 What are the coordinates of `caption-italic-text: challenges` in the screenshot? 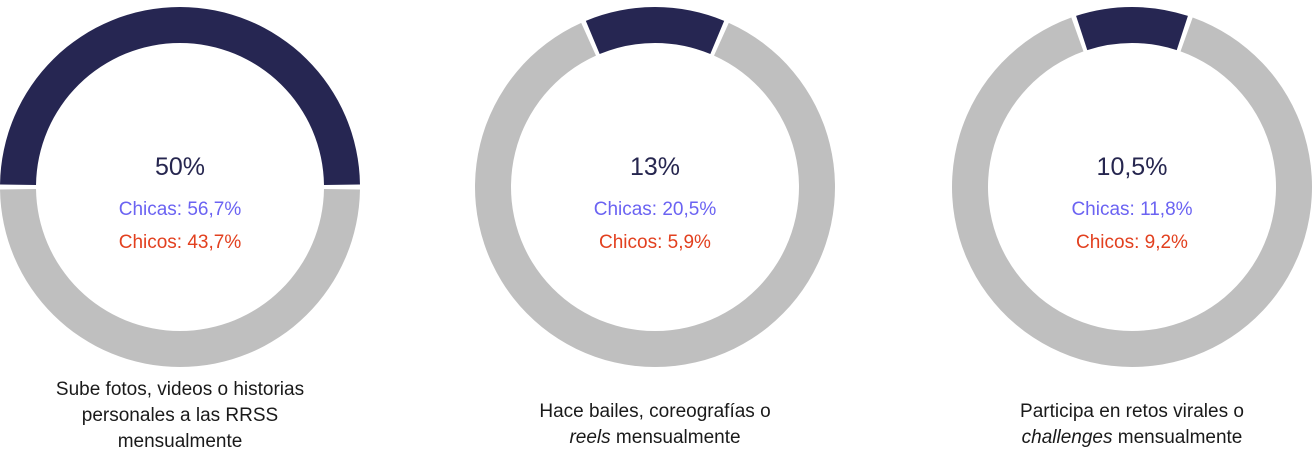 It's located at (1067, 437).